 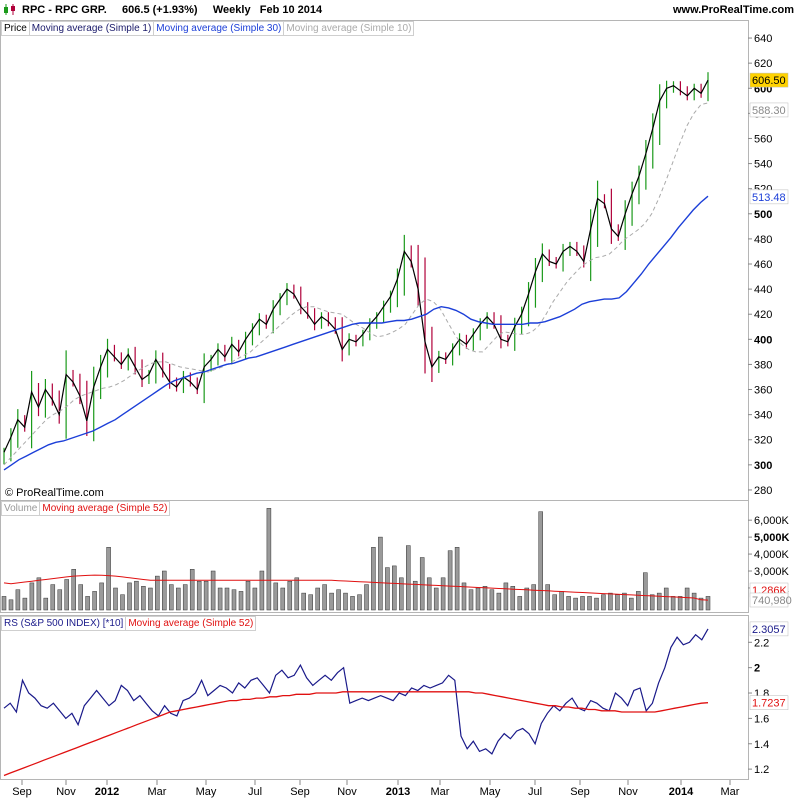 I want to click on rs-badge: 2.3057, so click(x=769, y=630).